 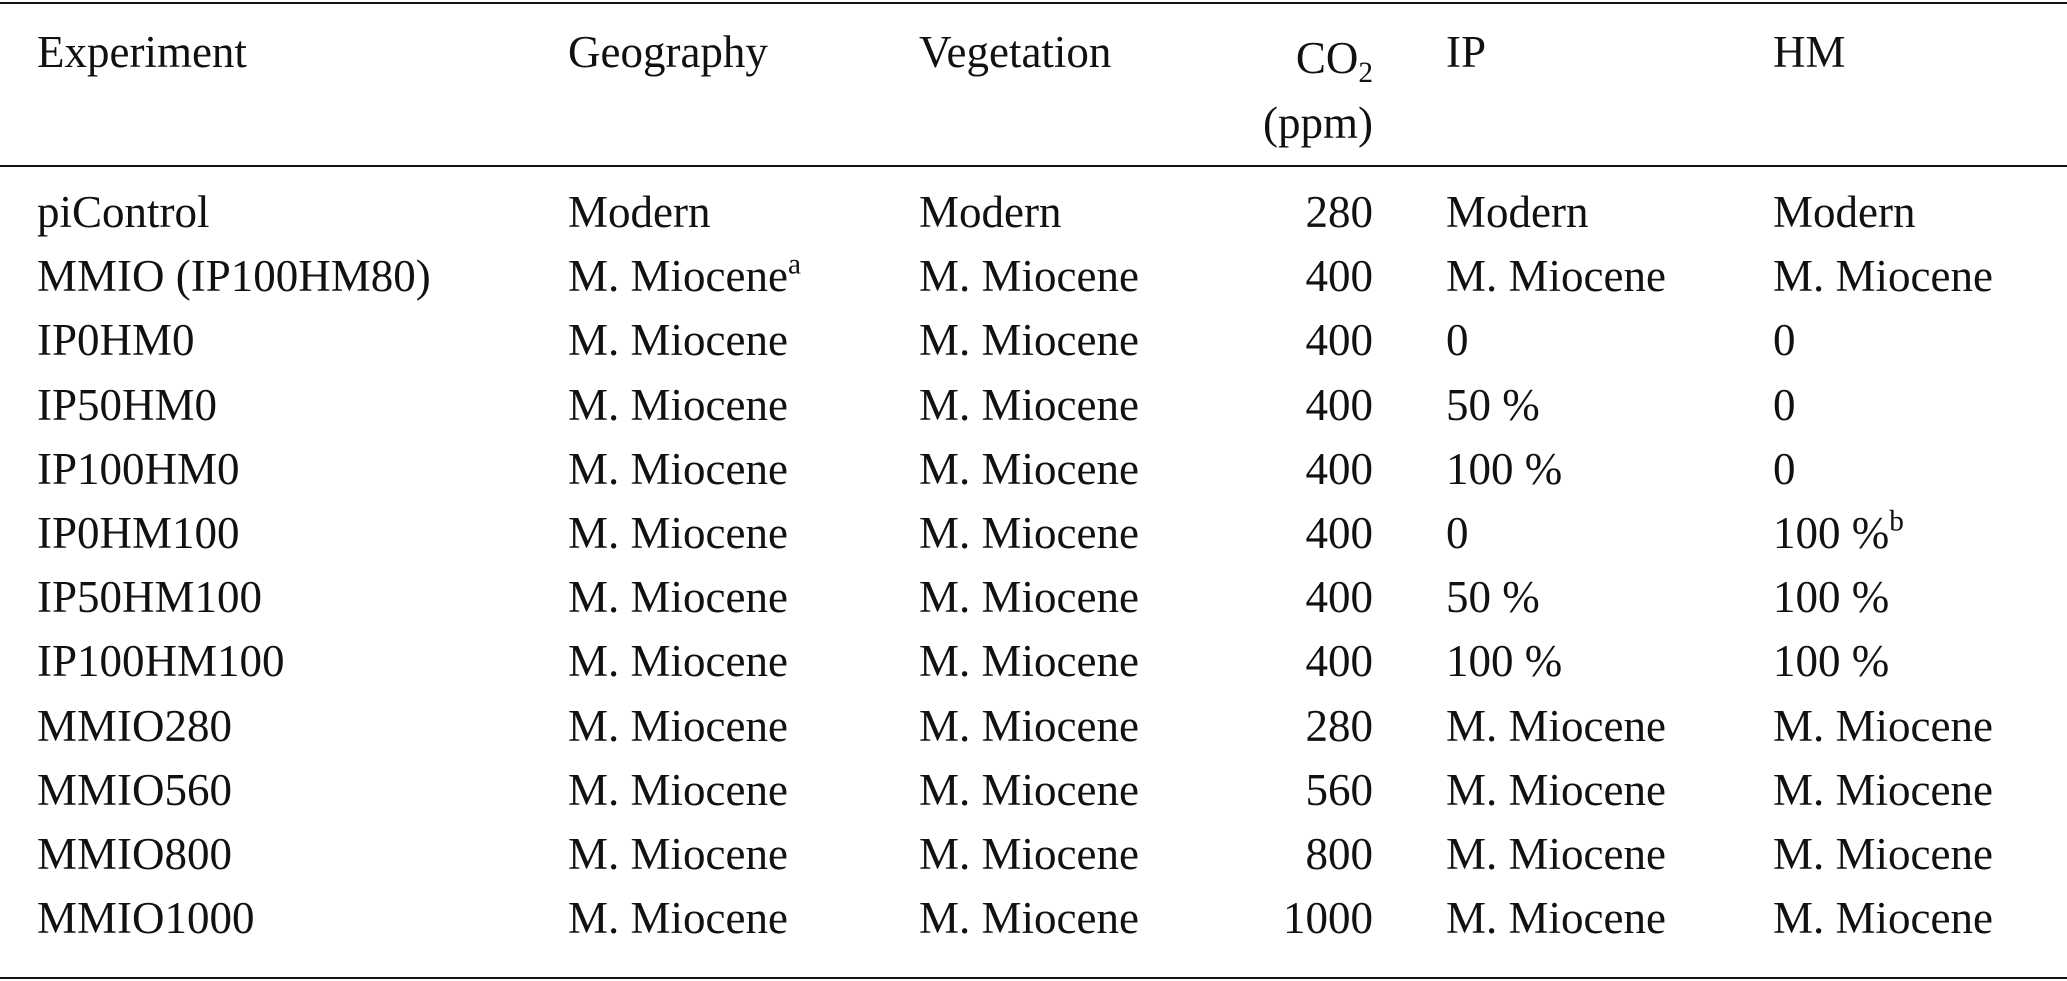 I want to click on table-cell: IP100HM100, so click(x=161, y=661).